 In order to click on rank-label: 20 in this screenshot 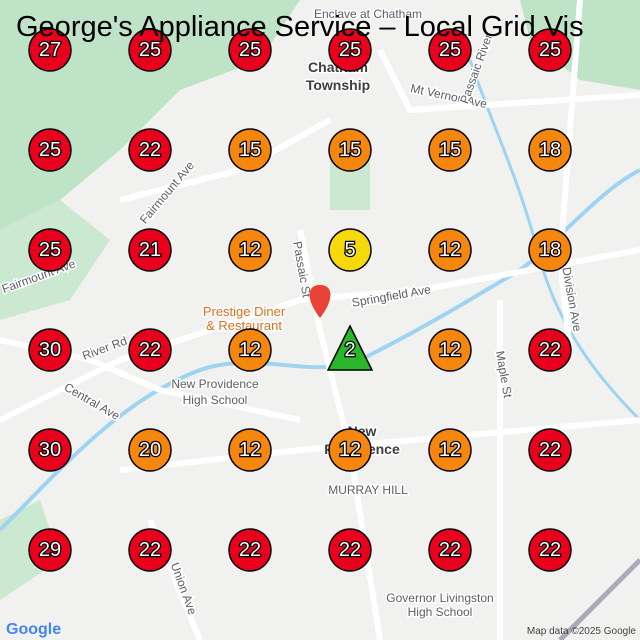, I will do `click(150, 450)`.